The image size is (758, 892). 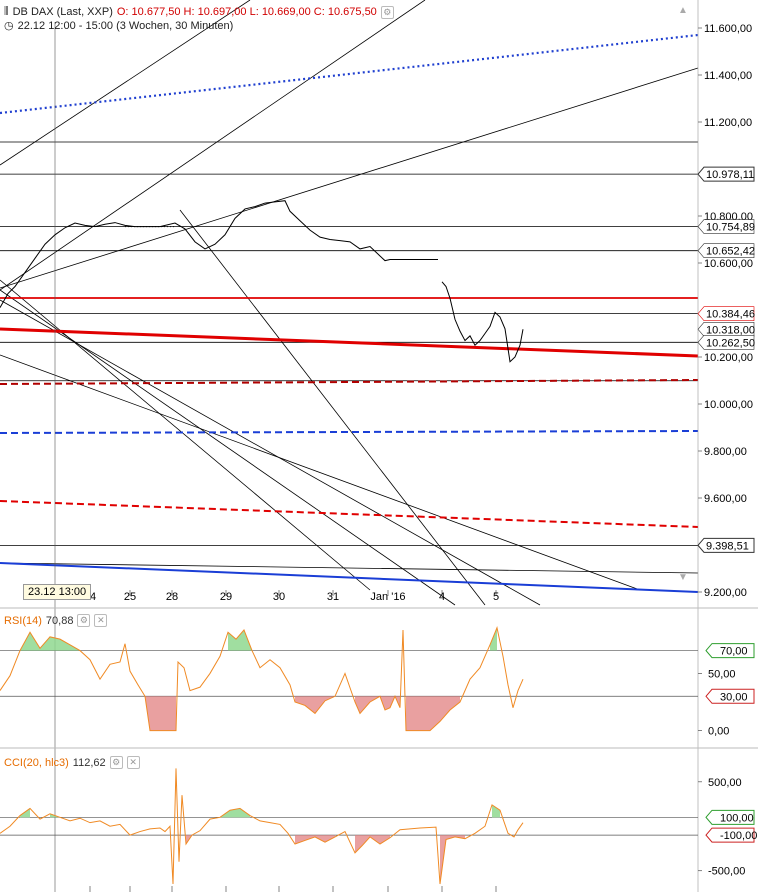 I want to click on cci-value: 112,62, so click(x=89, y=762).